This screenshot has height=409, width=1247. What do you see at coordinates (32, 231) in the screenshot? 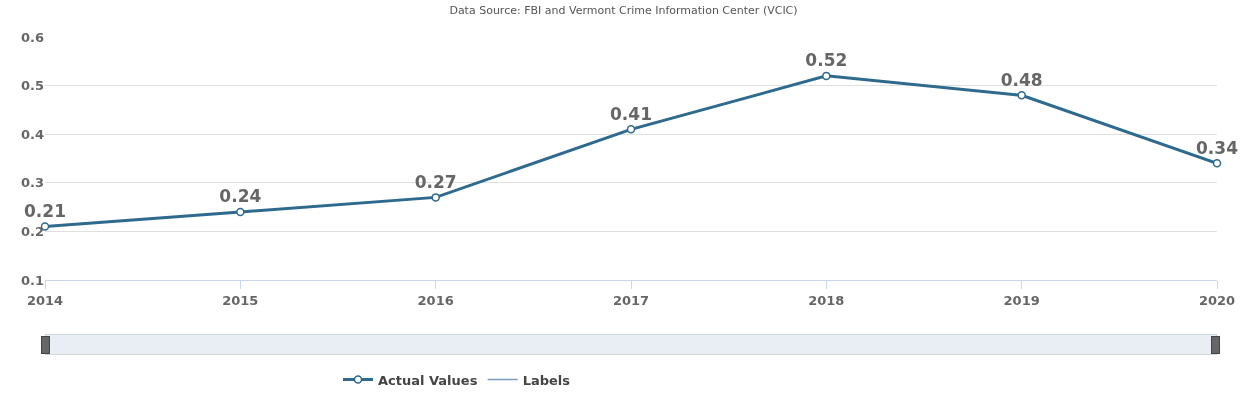
I see `y-tick-label: 0.2` at bounding box center [32, 231].